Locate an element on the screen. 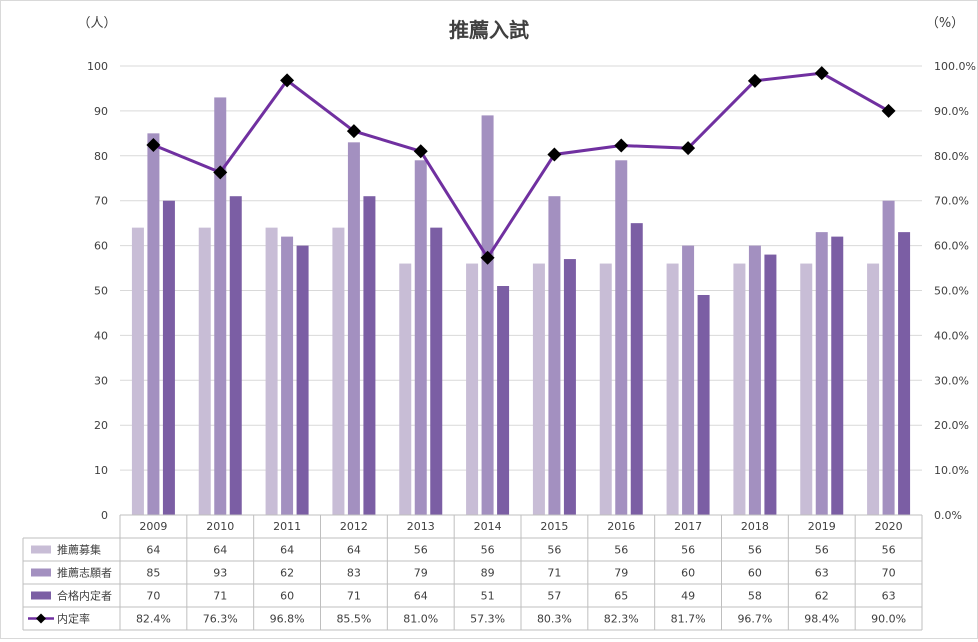  table-cell-推薦募集-2013: 56 is located at coordinates (421, 550).